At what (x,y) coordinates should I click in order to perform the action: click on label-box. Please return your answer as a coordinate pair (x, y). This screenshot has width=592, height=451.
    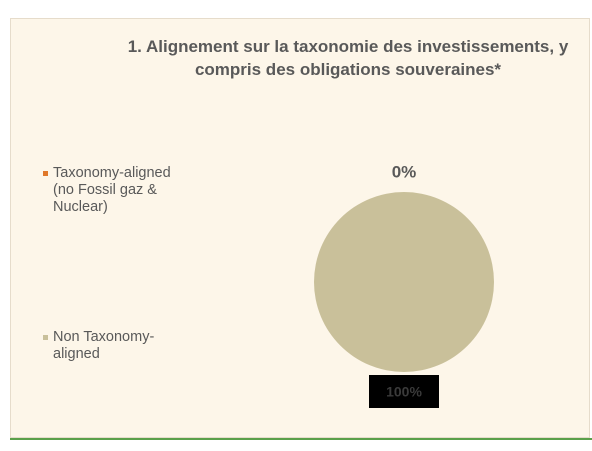
    Looking at the image, I should click on (404, 391).